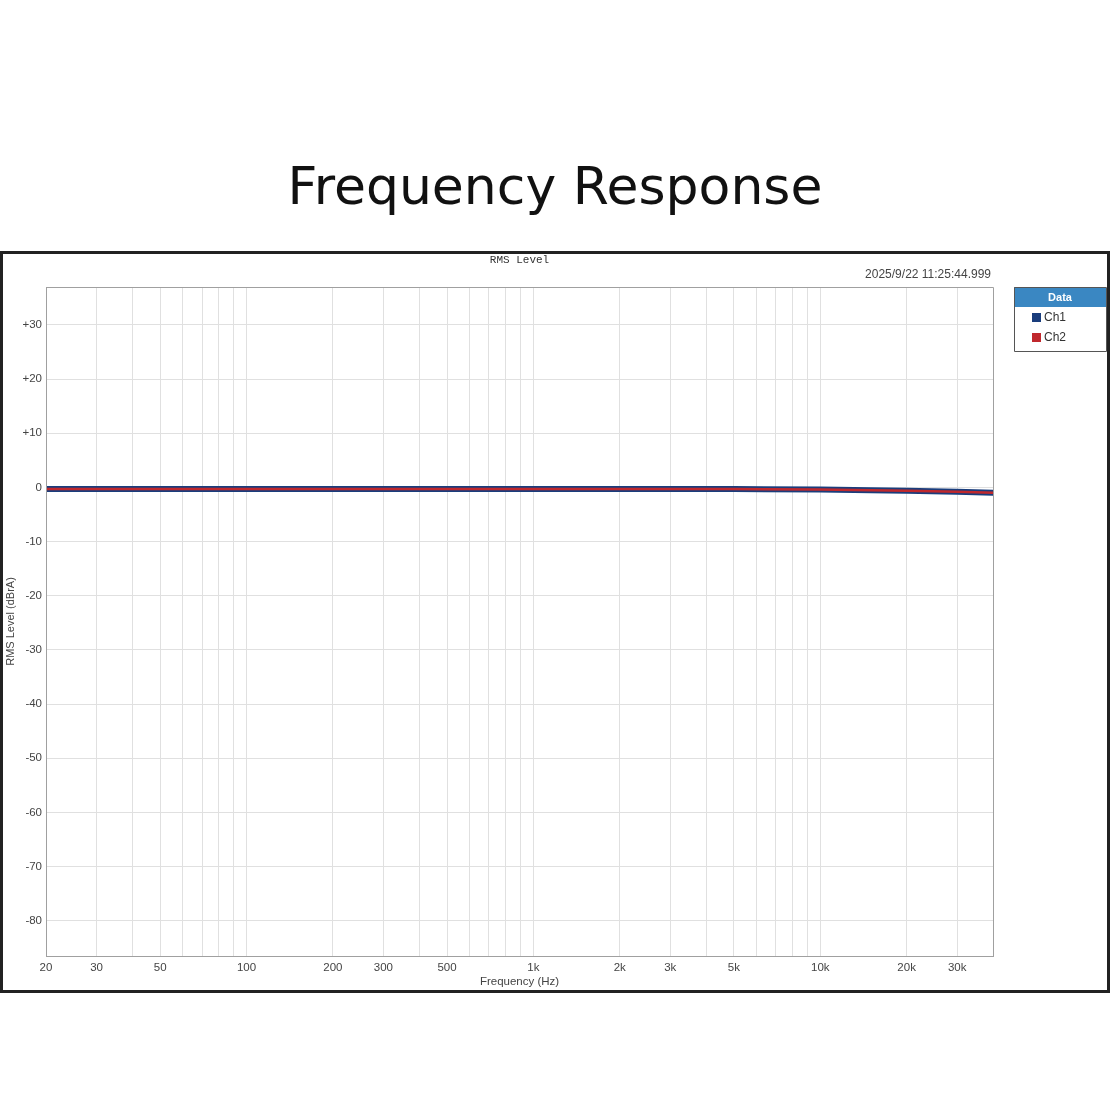  I want to click on legend-label: Ch2, so click(1055, 337).